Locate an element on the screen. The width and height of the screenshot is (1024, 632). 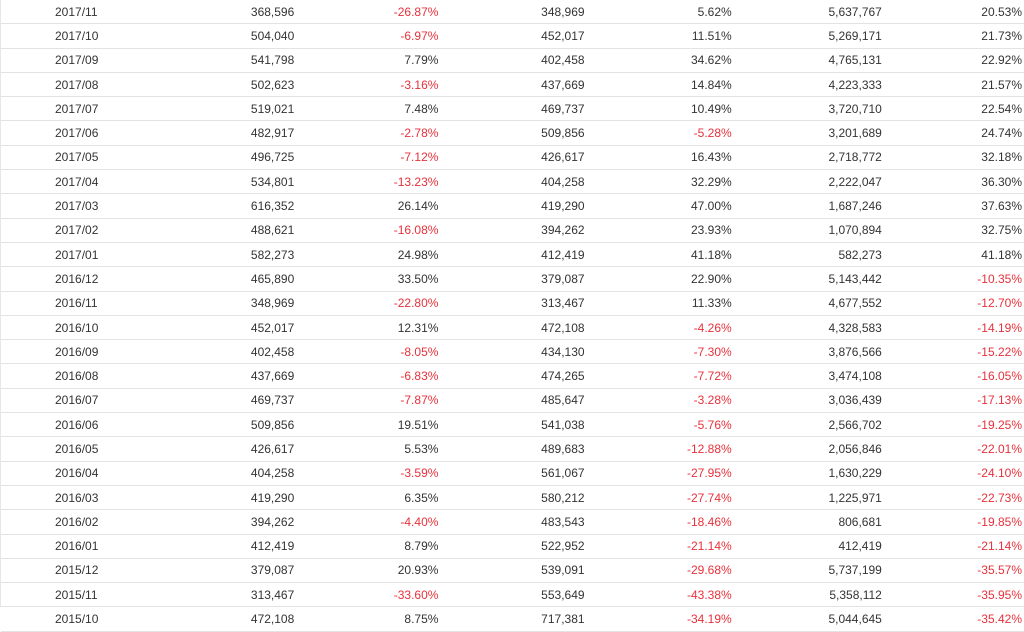
value-cell: 616,352 is located at coordinates (223, 206).